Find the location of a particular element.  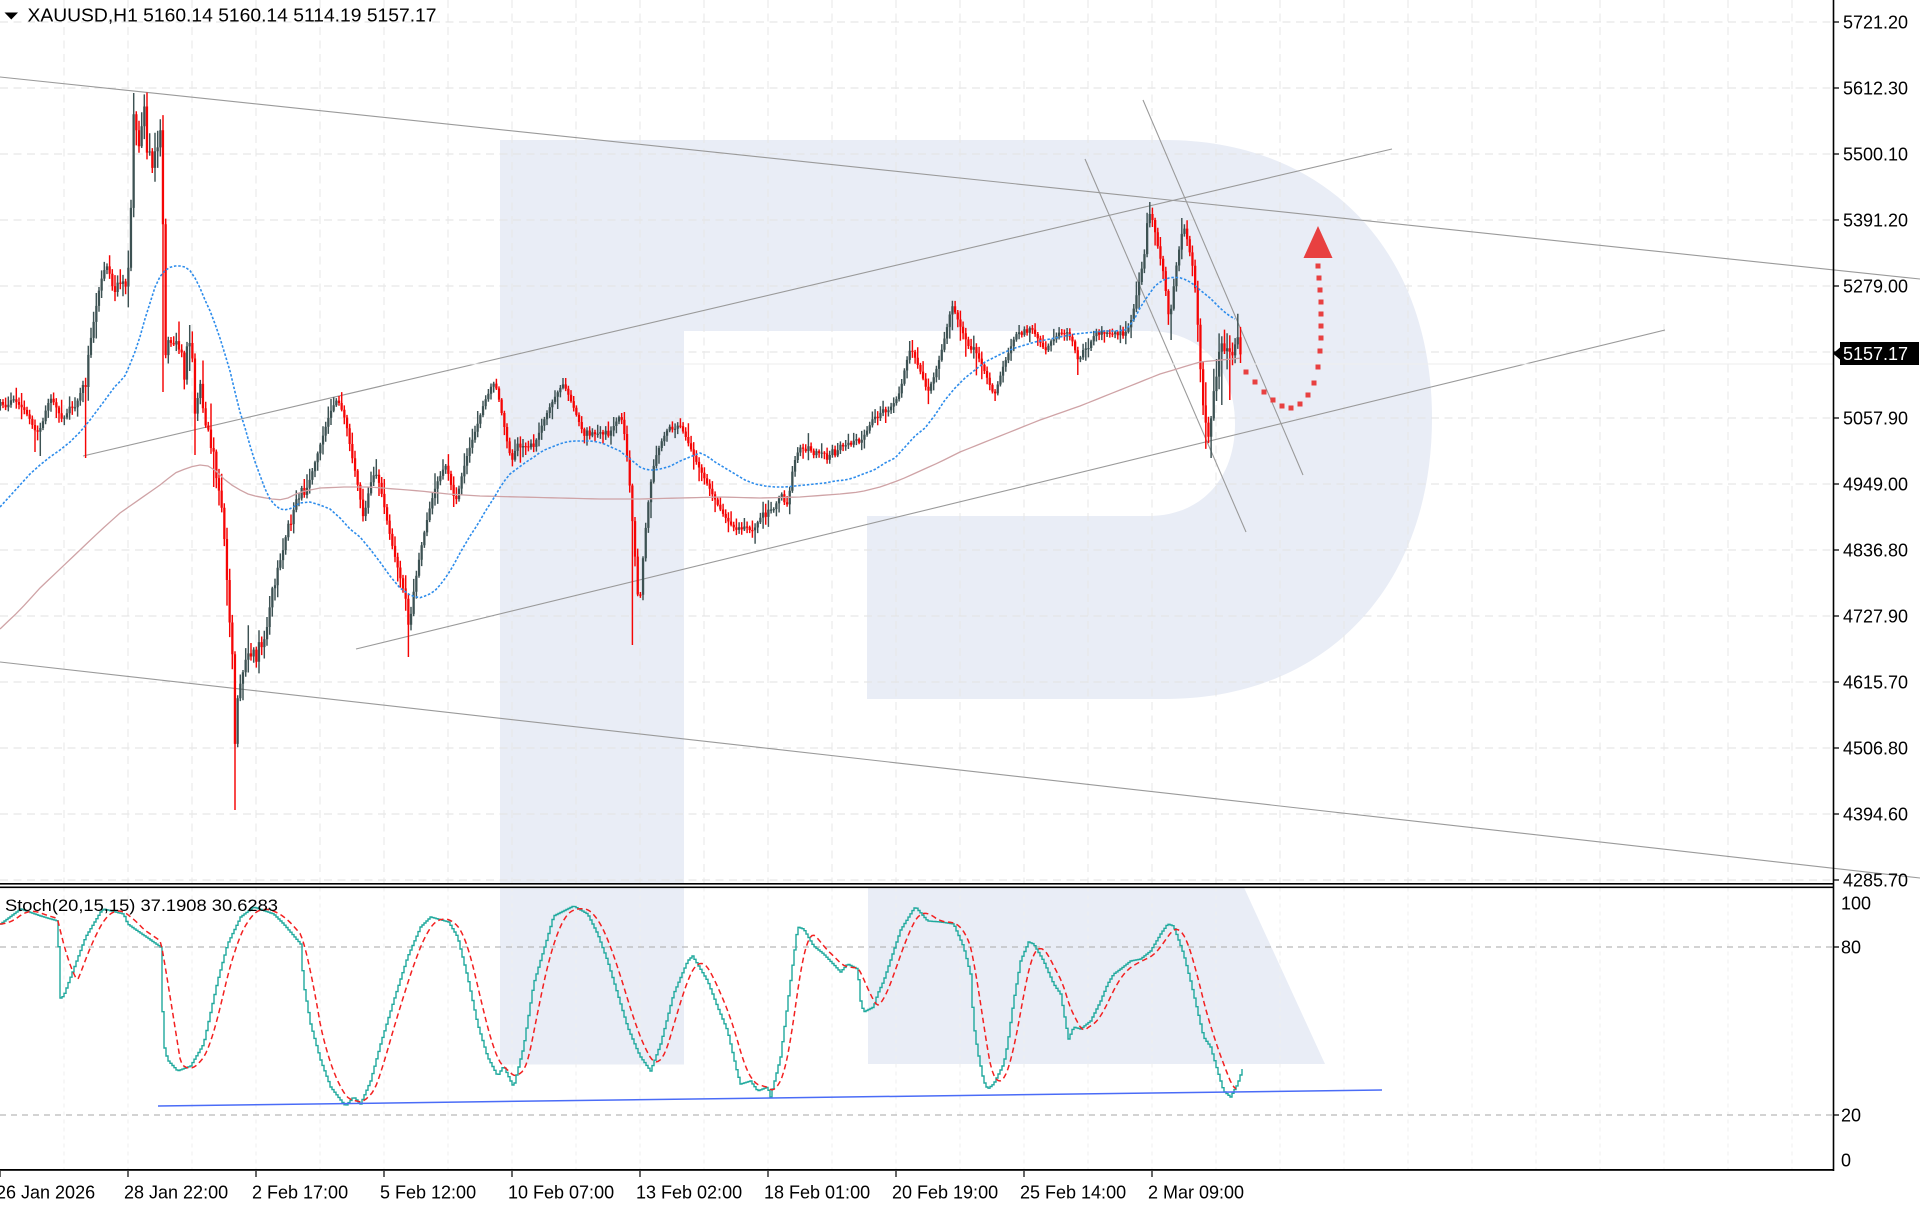

svg-text: 5279.00 is located at coordinates (1875, 287).